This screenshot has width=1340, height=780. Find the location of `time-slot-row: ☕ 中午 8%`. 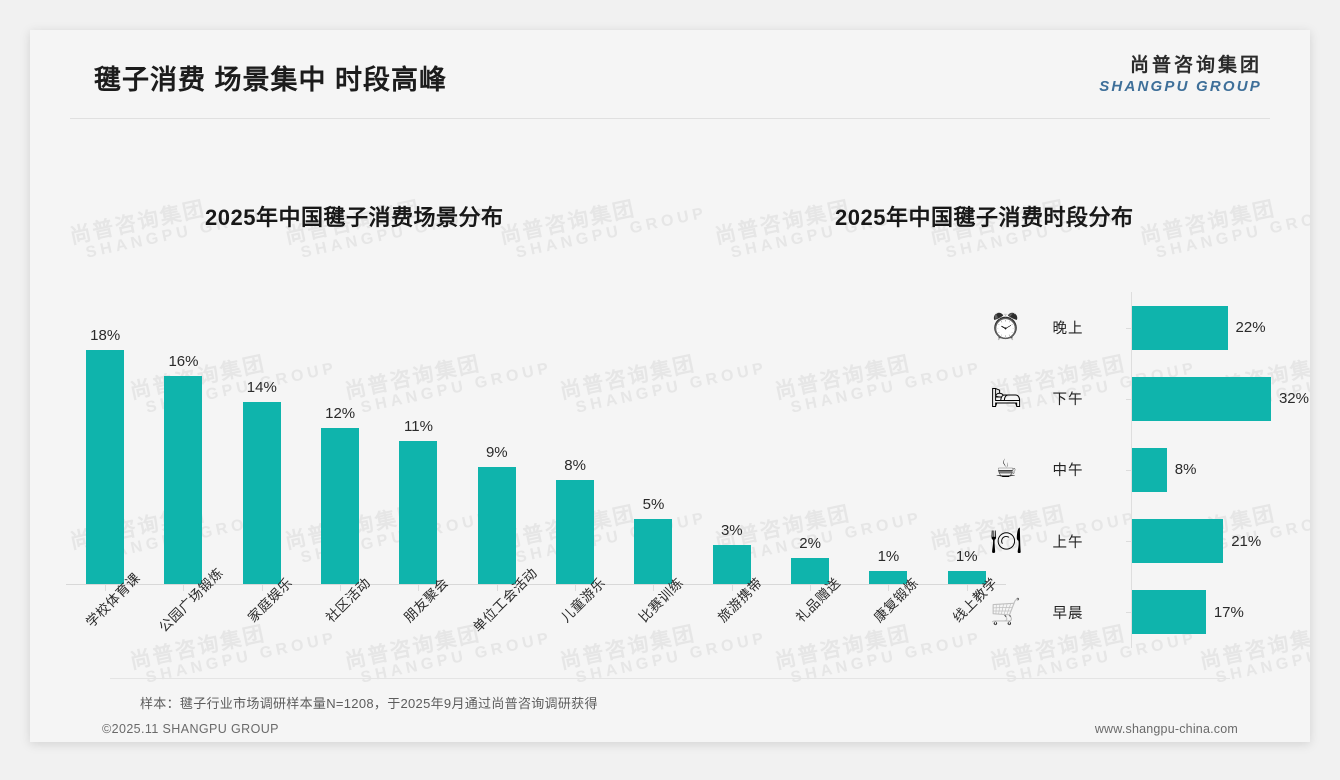

time-slot-row: ☕ 中午 8% is located at coordinates (1140, 469).